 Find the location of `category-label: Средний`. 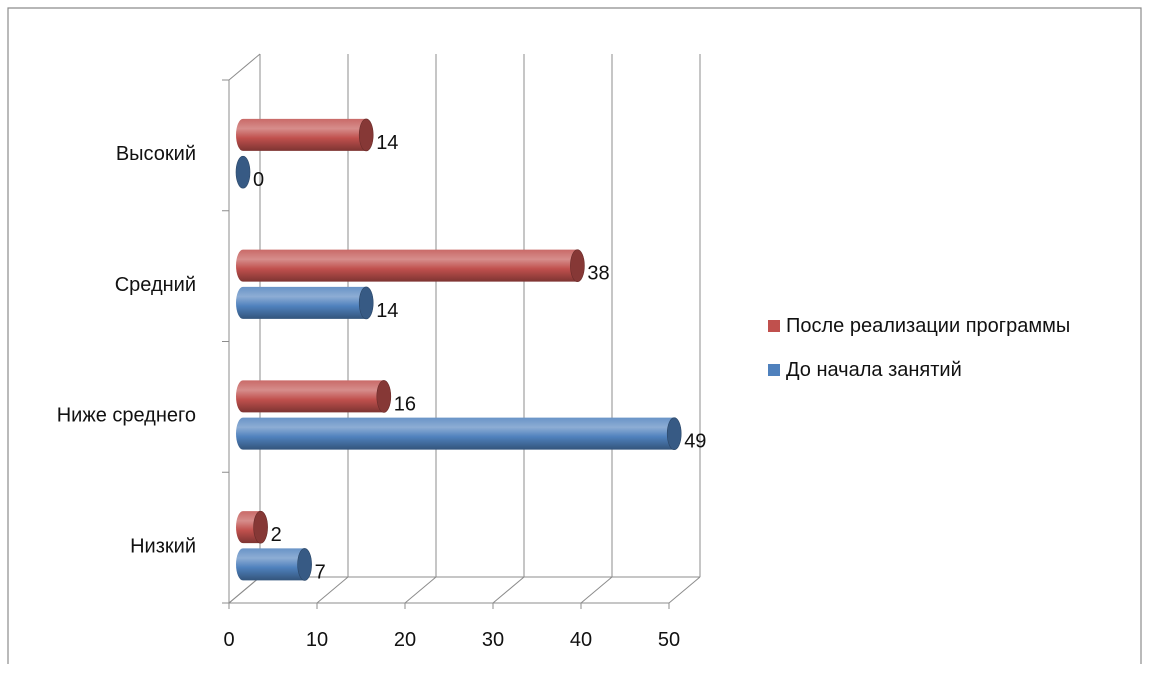

category-label: Средний is located at coordinates (155, 285).